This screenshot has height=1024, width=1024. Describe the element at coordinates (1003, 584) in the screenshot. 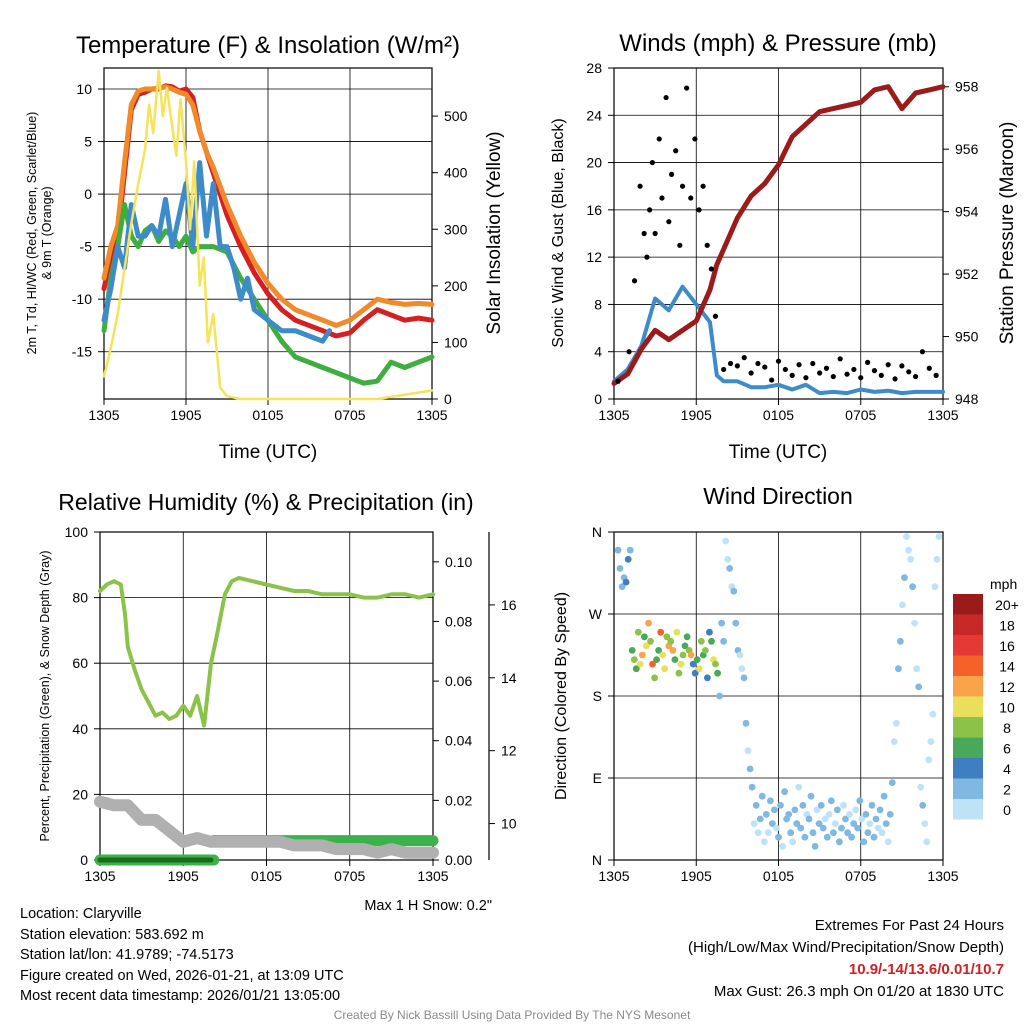

I see `legend-title: mph` at that location.